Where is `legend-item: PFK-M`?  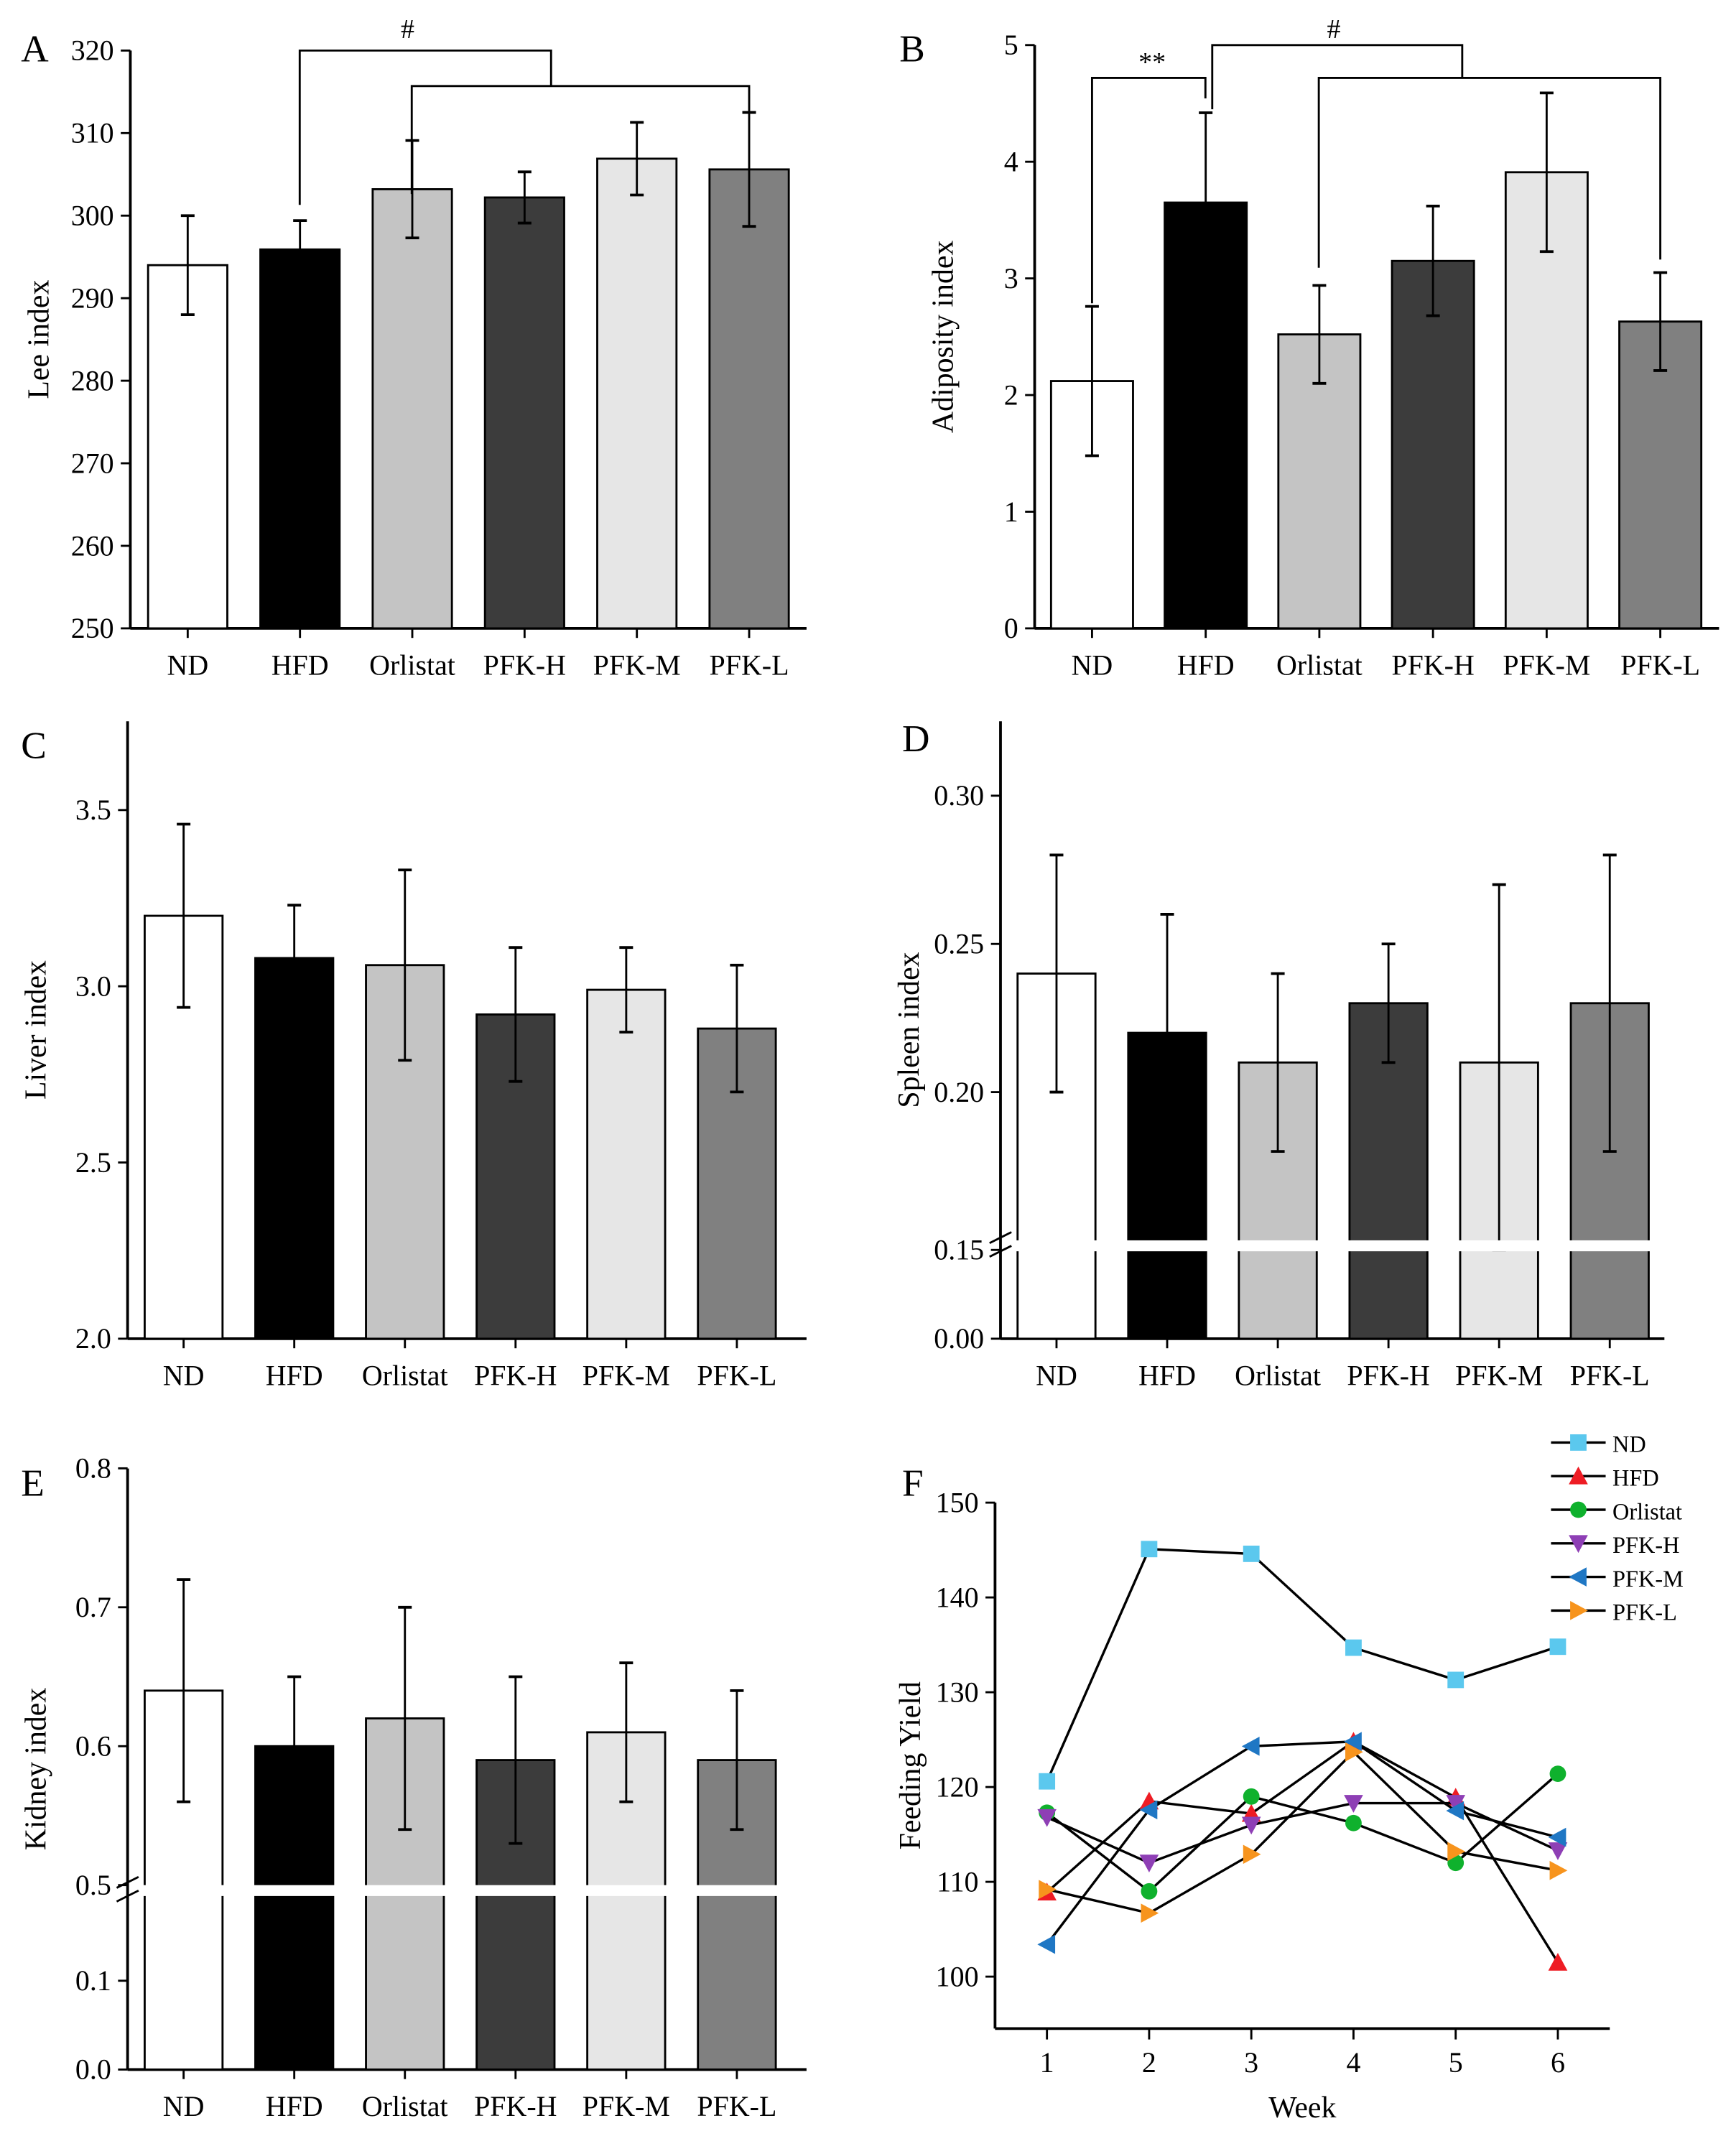 legend-item: PFK-M is located at coordinates (1617, 1579).